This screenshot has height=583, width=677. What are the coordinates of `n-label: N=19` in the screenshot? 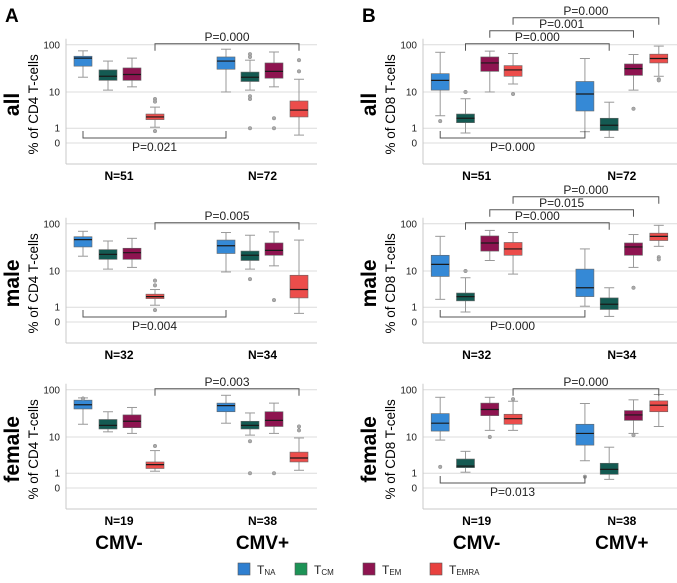 It's located at (476, 521).